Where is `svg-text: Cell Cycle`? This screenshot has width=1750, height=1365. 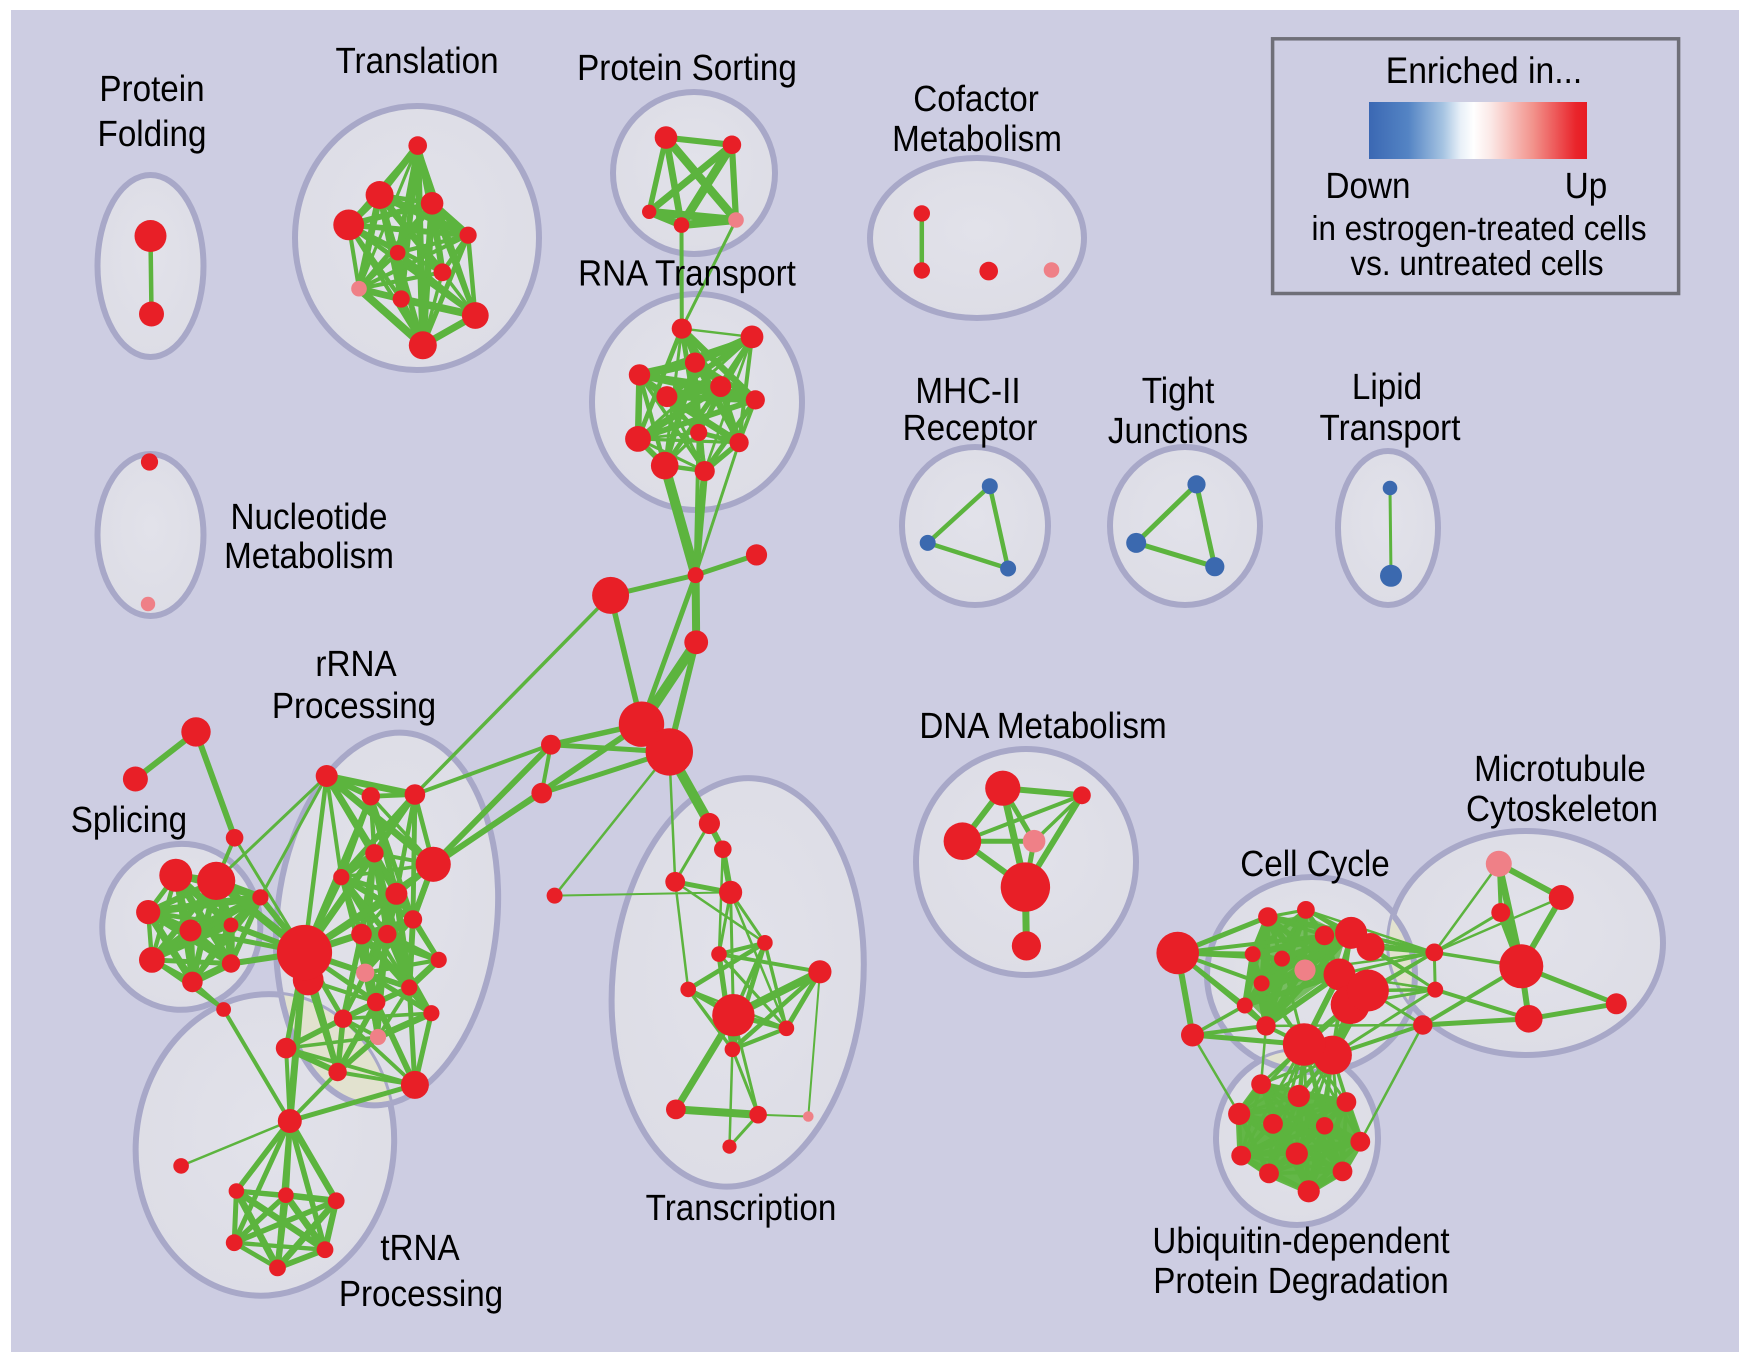 svg-text: Cell Cycle is located at coordinates (1315, 863).